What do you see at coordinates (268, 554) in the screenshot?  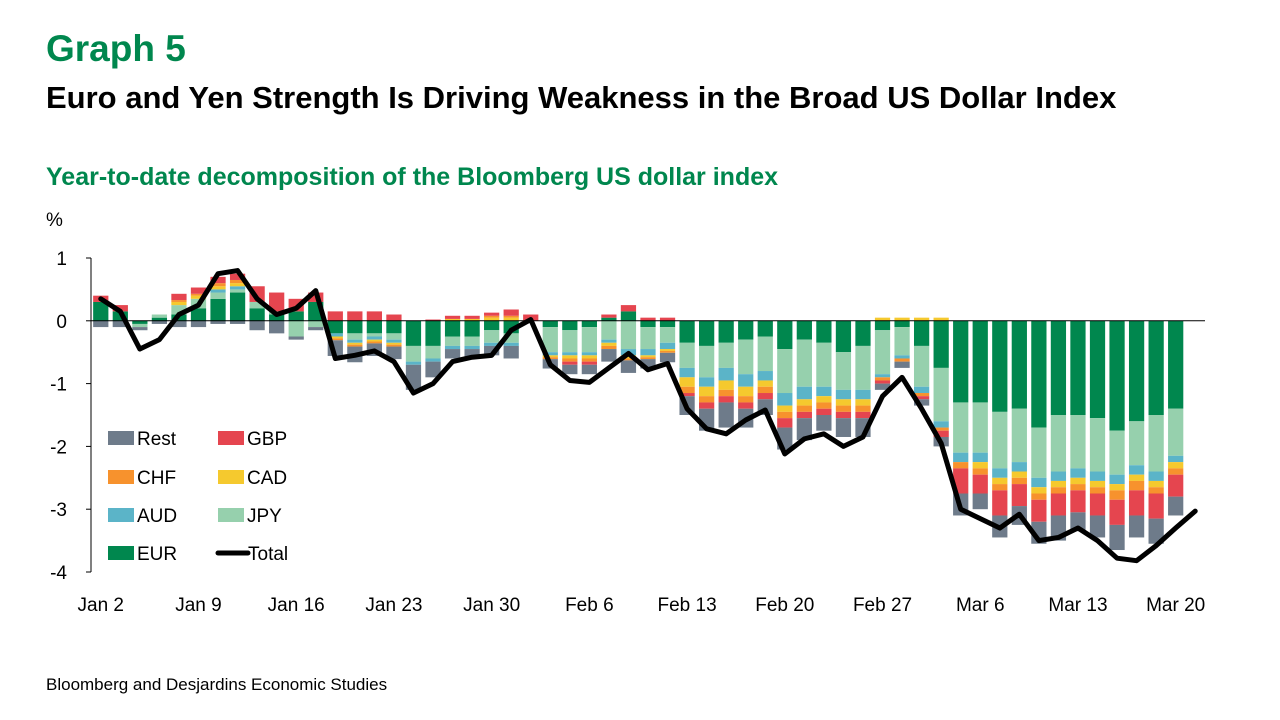 I see `legend-label-total: Total` at bounding box center [268, 554].